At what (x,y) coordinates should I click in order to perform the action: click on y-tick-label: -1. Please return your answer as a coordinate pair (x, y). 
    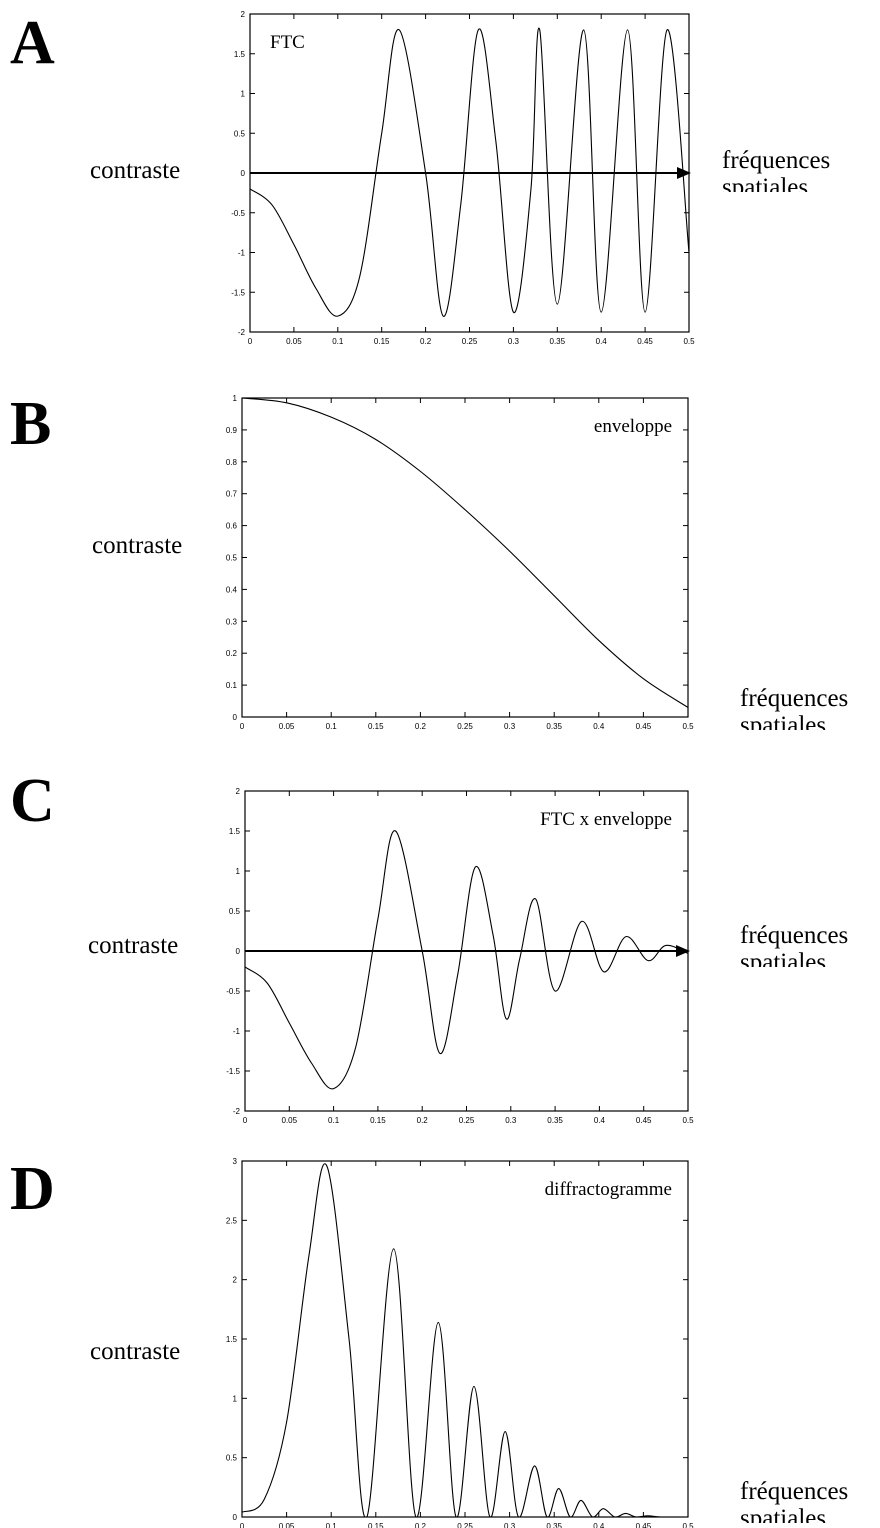
    Looking at the image, I should click on (242, 253).